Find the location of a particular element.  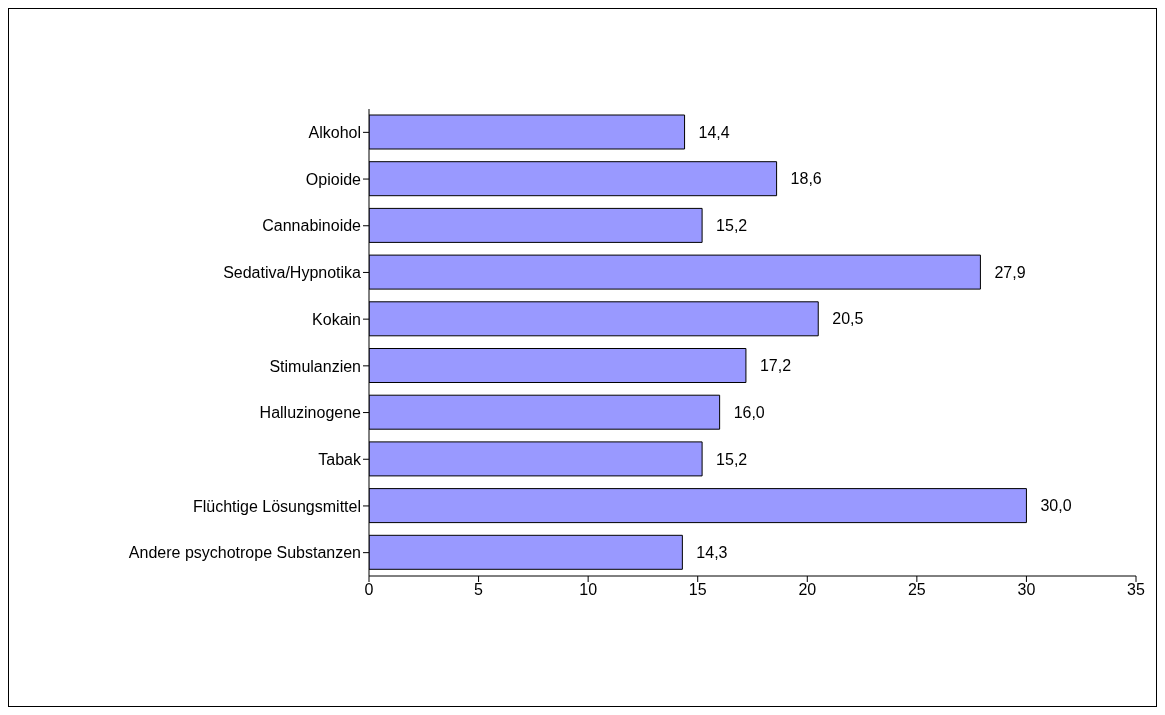

x-tick-label: 5 is located at coordinates (479, 590).